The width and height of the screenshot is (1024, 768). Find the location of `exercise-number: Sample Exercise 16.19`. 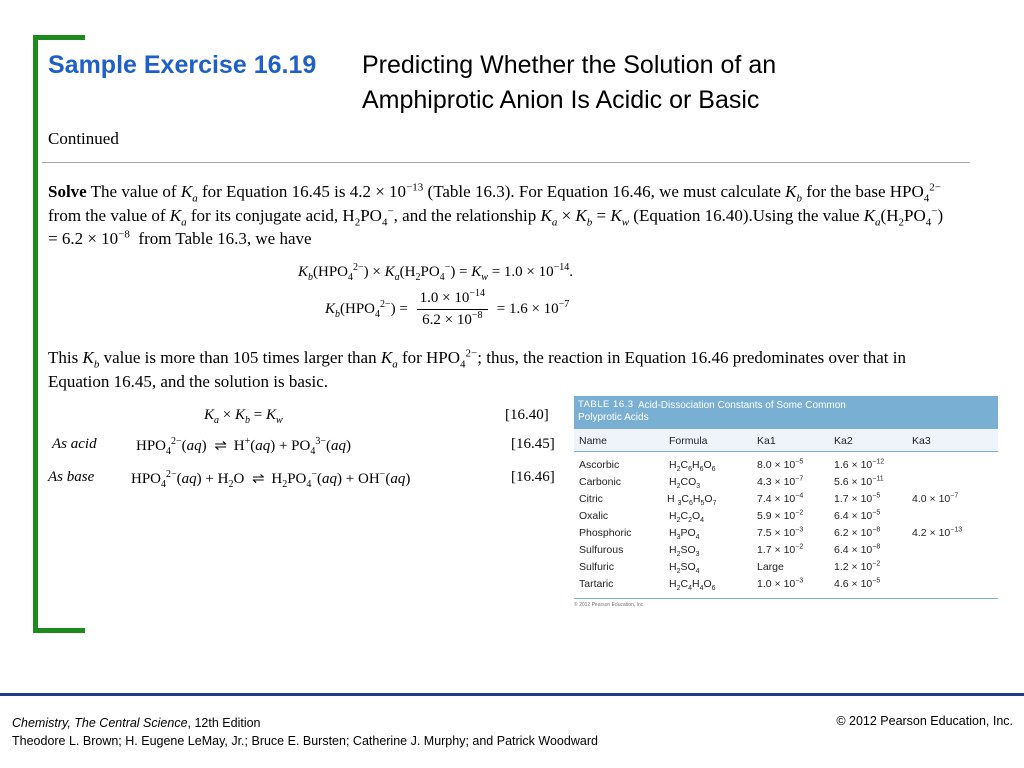

exercise-number: Sample Exercise 16.19 is located at coordinates (182, 65).